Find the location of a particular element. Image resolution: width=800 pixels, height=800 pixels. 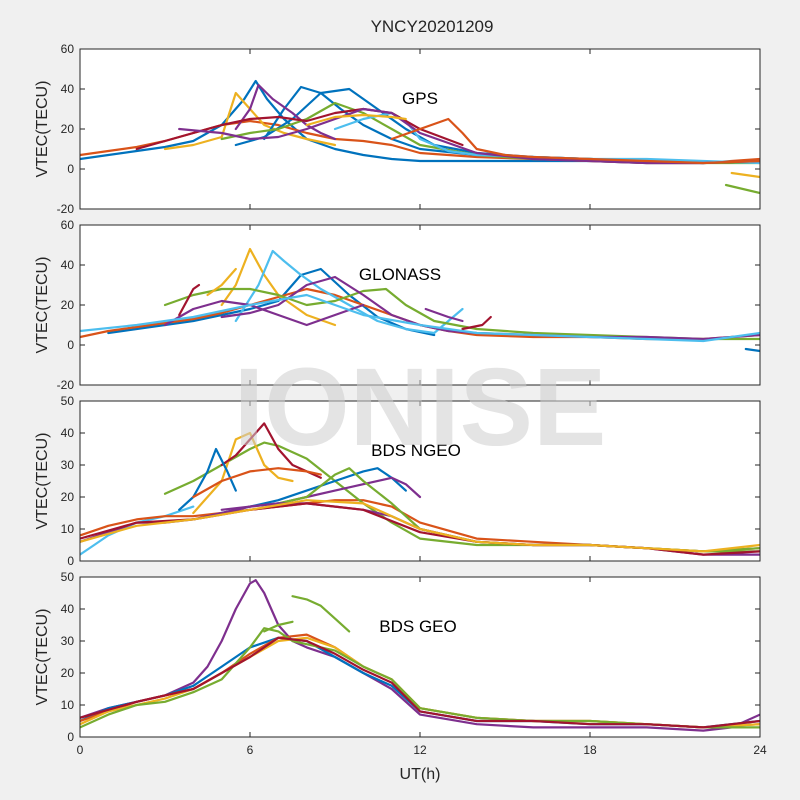

panel-label: BDS NGEO is located at coordinates (416, 450).